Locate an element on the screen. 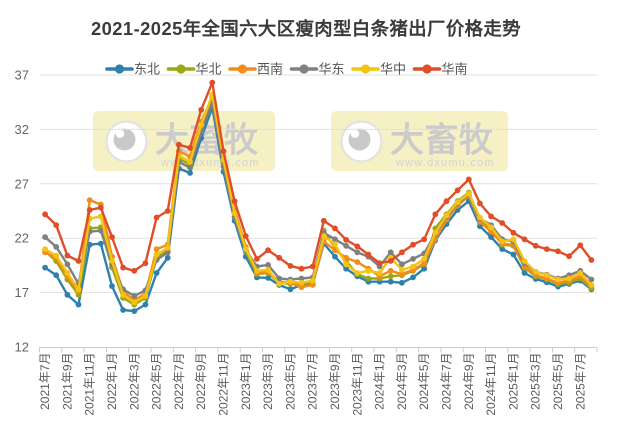  svg-text: 17 is located at coordinates (22, 292).